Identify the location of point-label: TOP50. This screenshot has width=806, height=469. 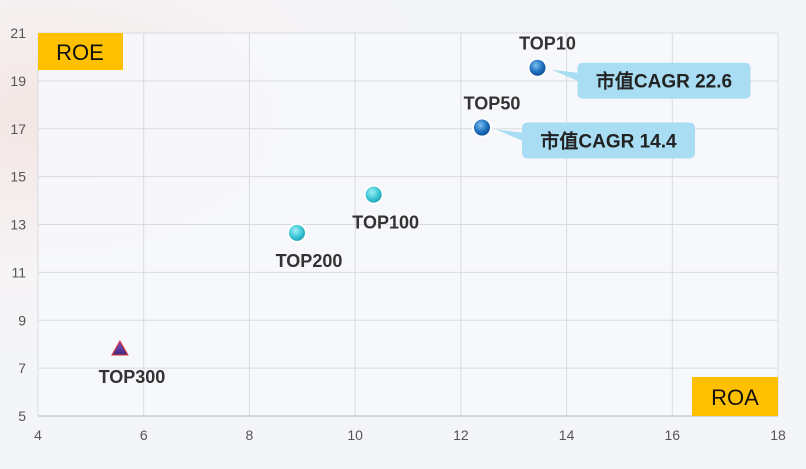
(492, 104).